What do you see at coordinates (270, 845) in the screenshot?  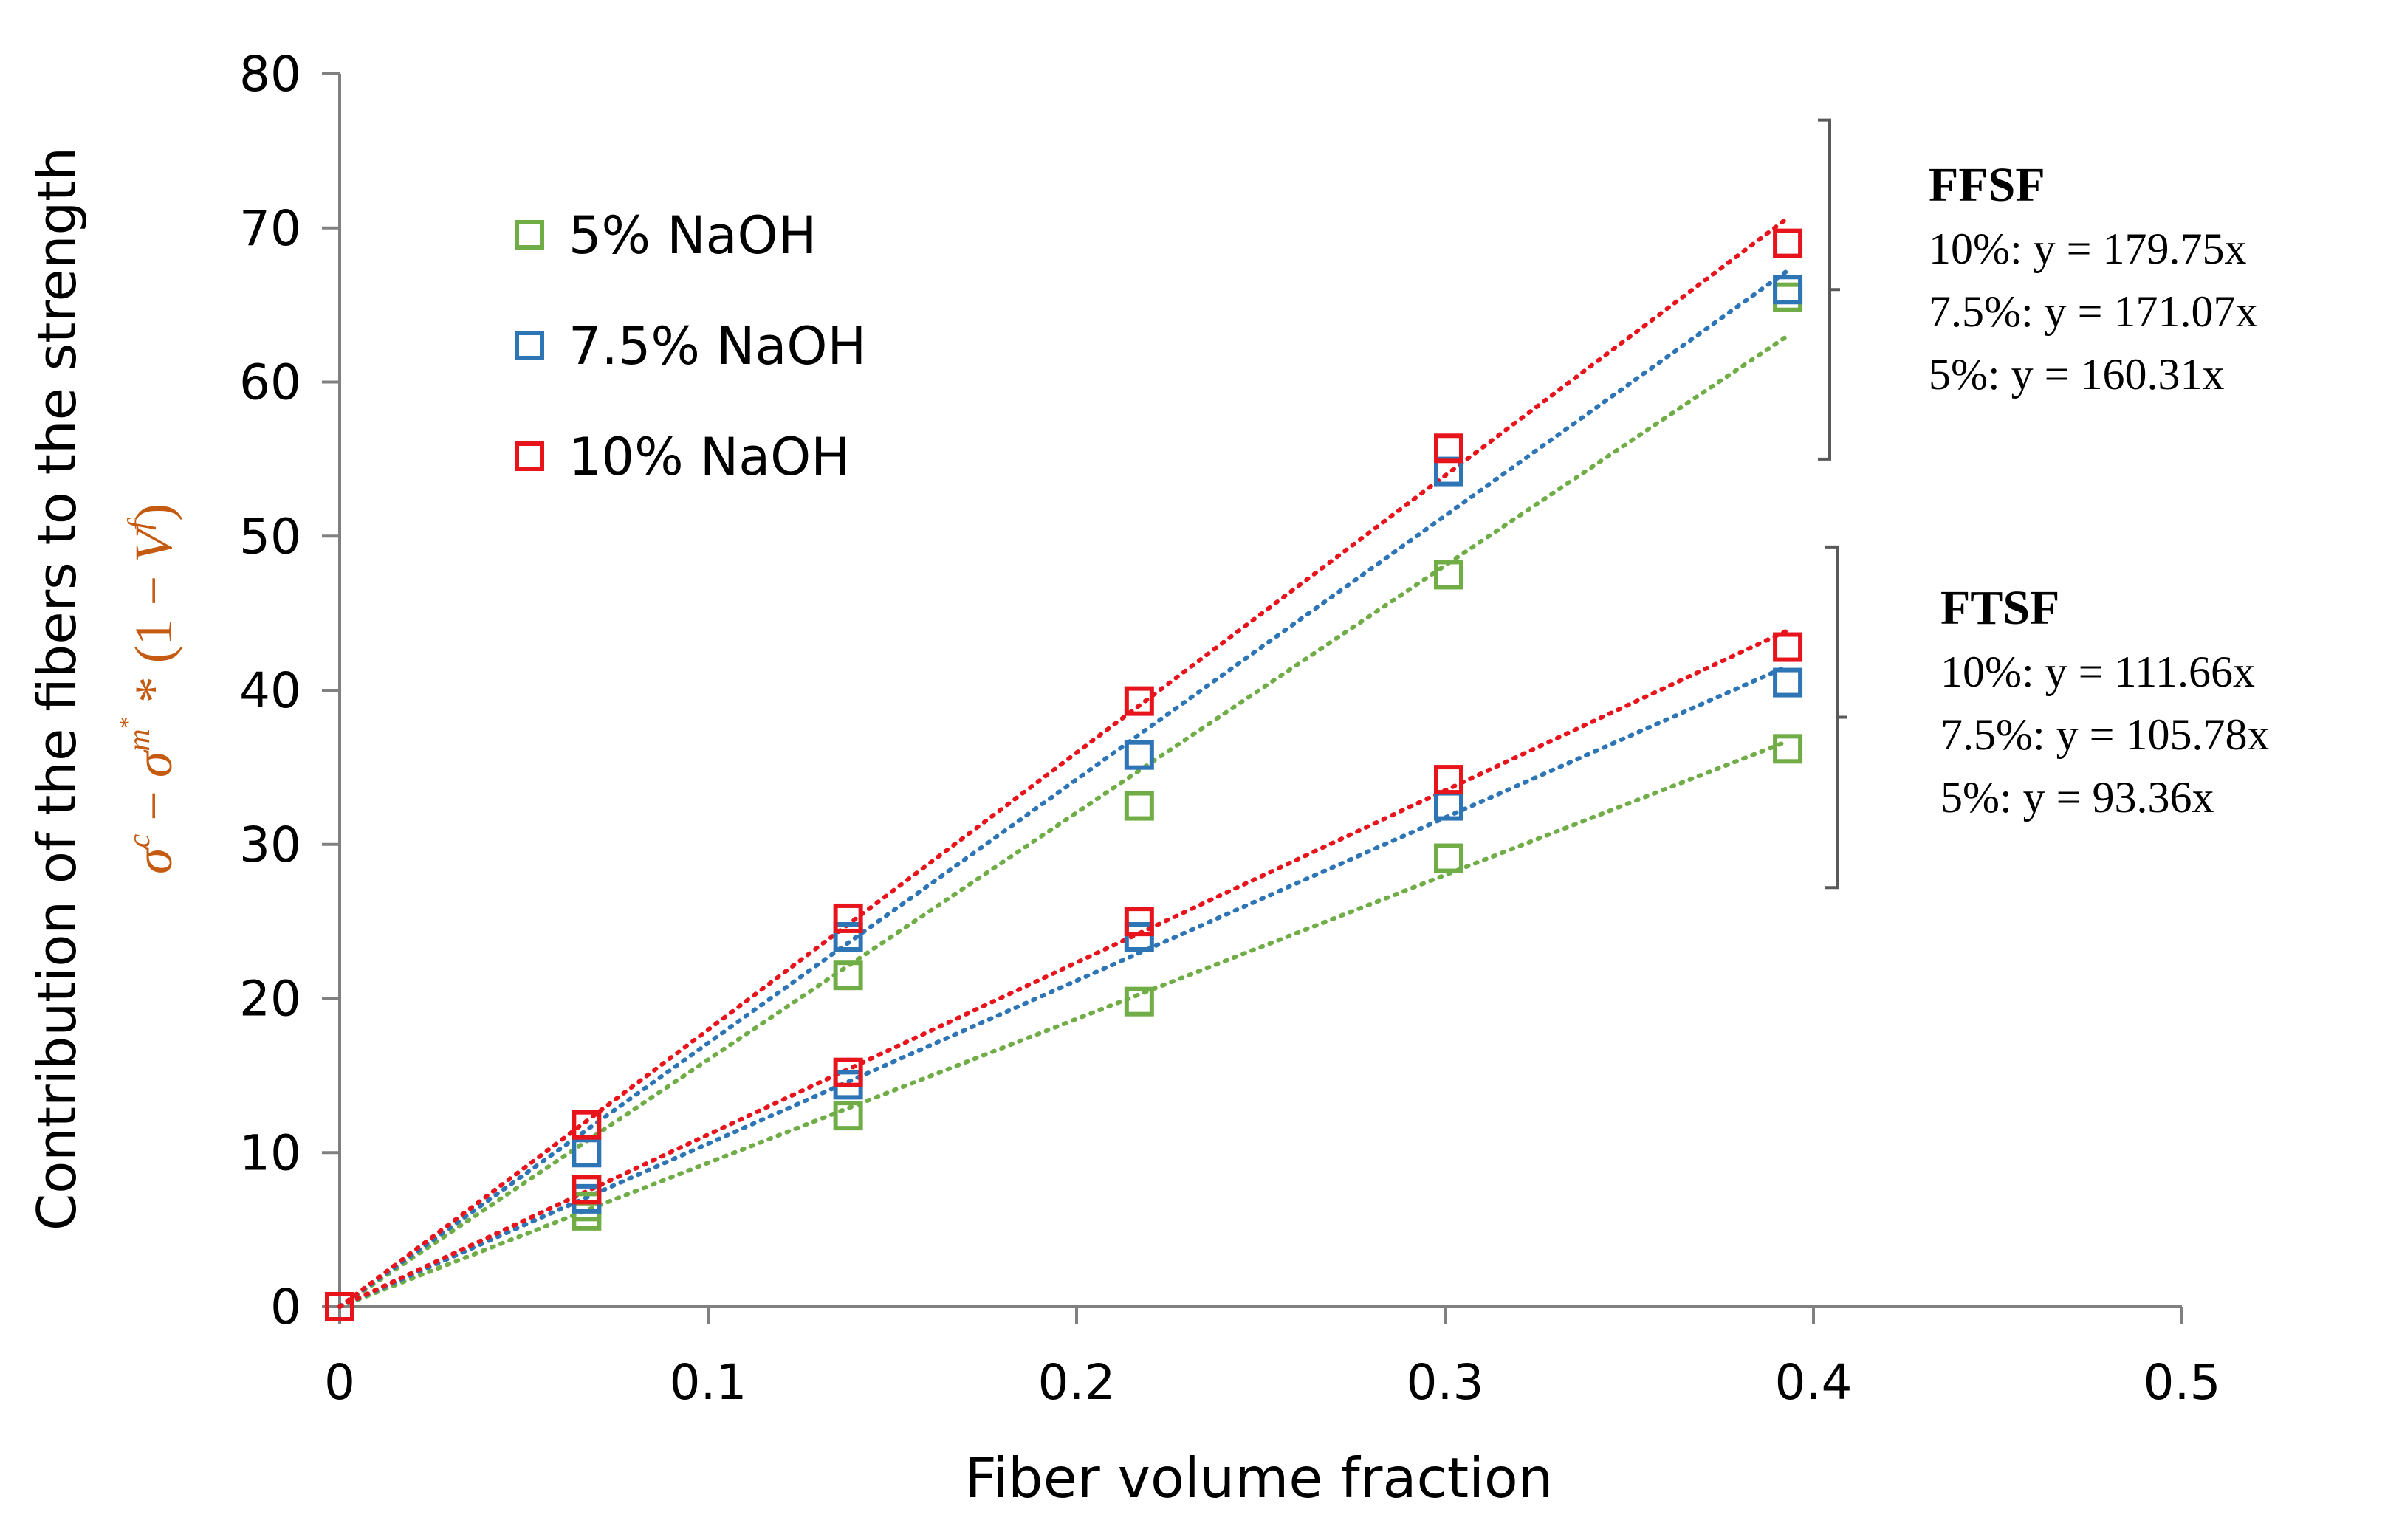 I see `y-tick-label: 30` at bounding box center [270, 845].